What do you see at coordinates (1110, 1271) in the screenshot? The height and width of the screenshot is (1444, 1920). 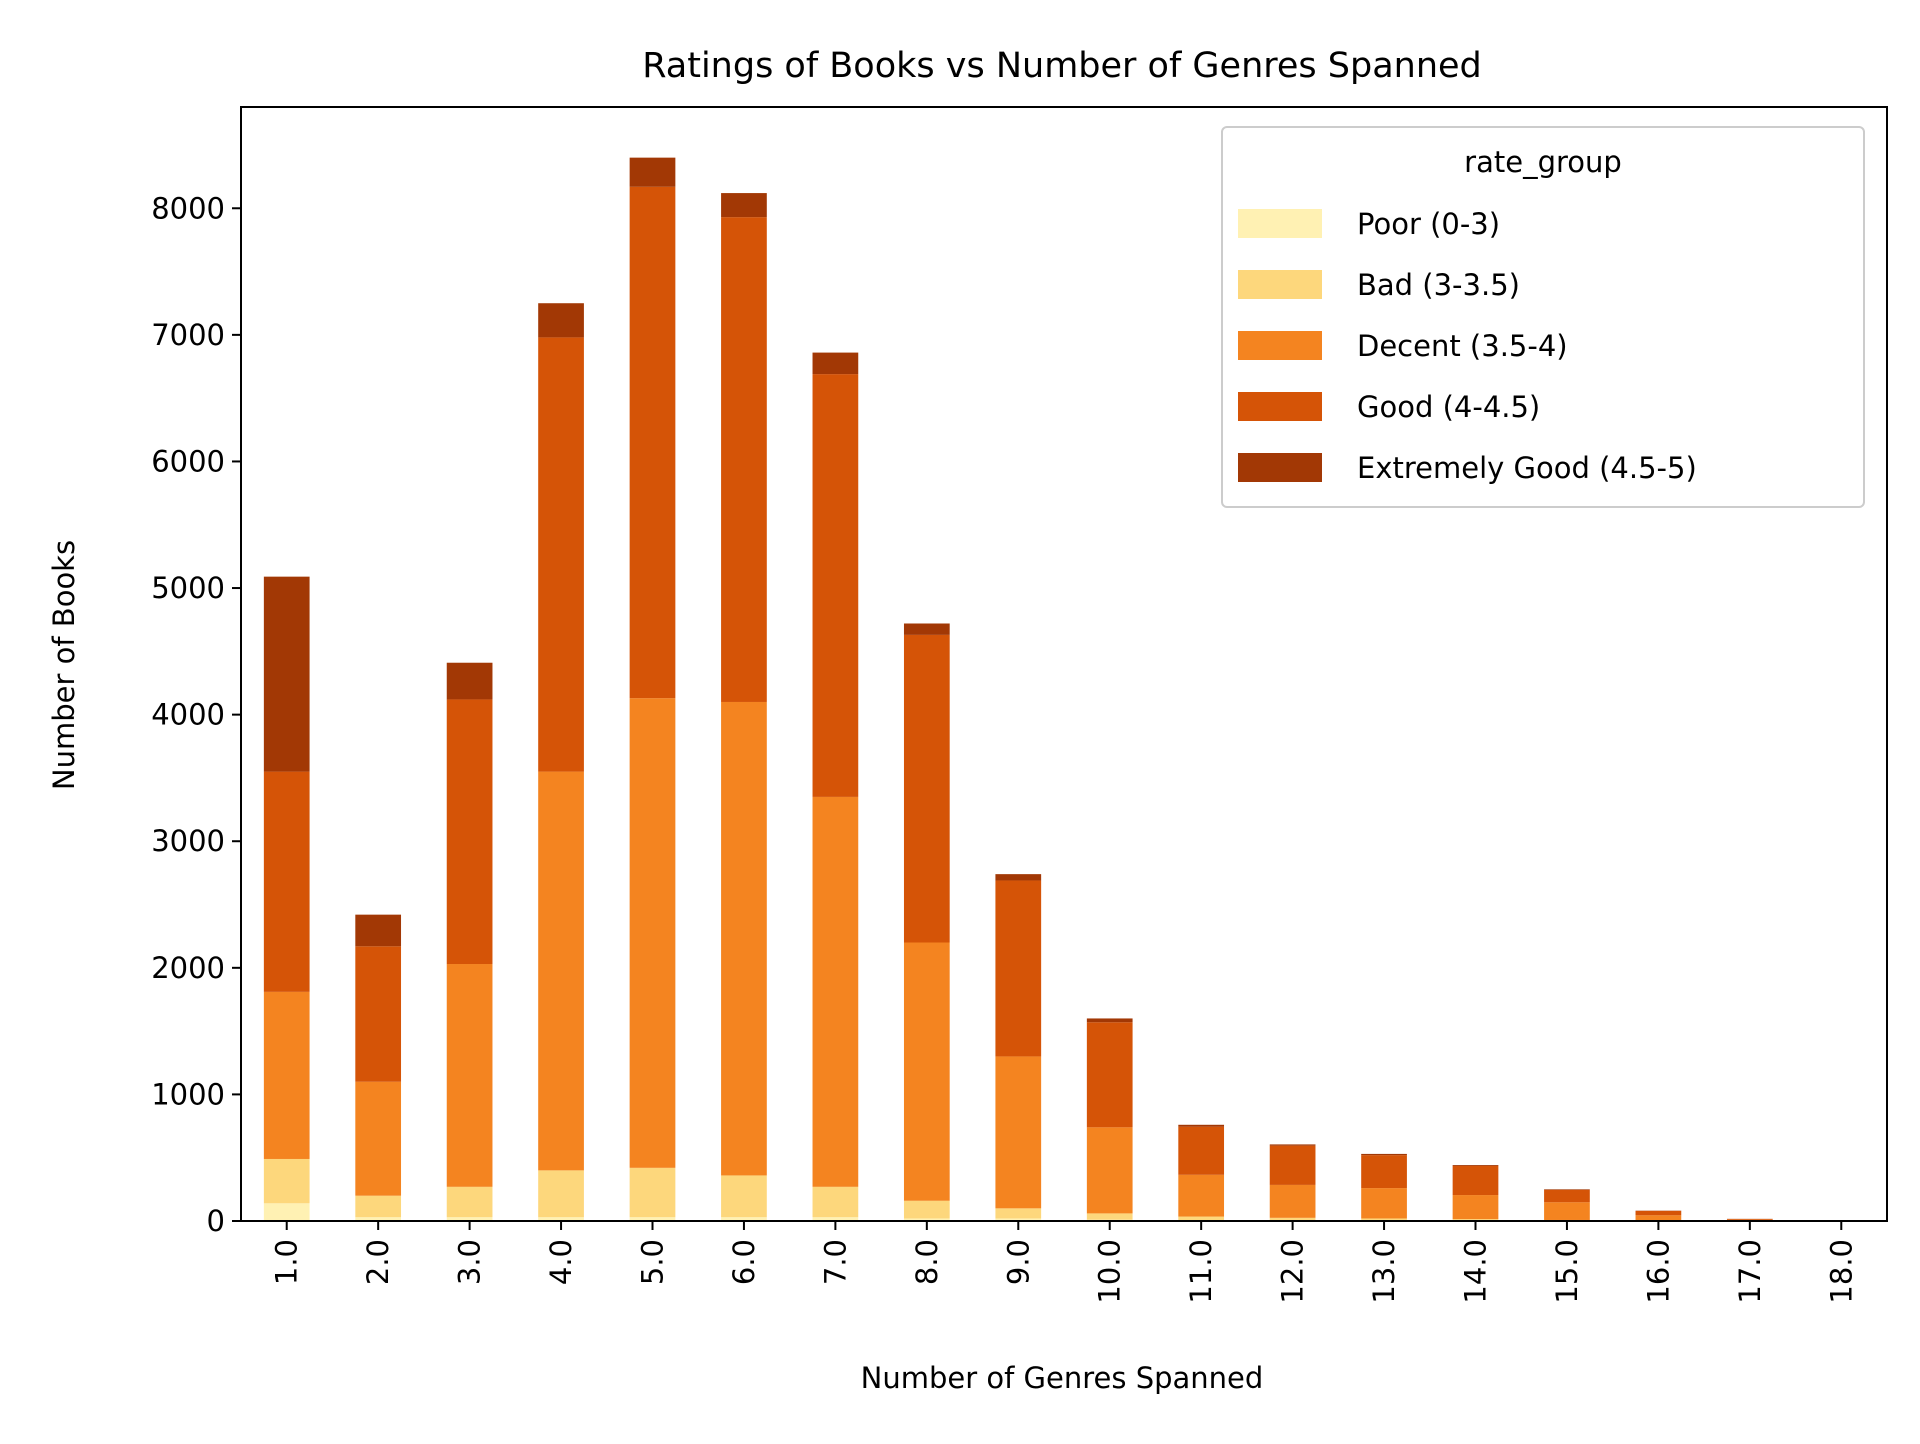 I see `x-tick-label: 10.0` at bounding box center [1110, 1271].